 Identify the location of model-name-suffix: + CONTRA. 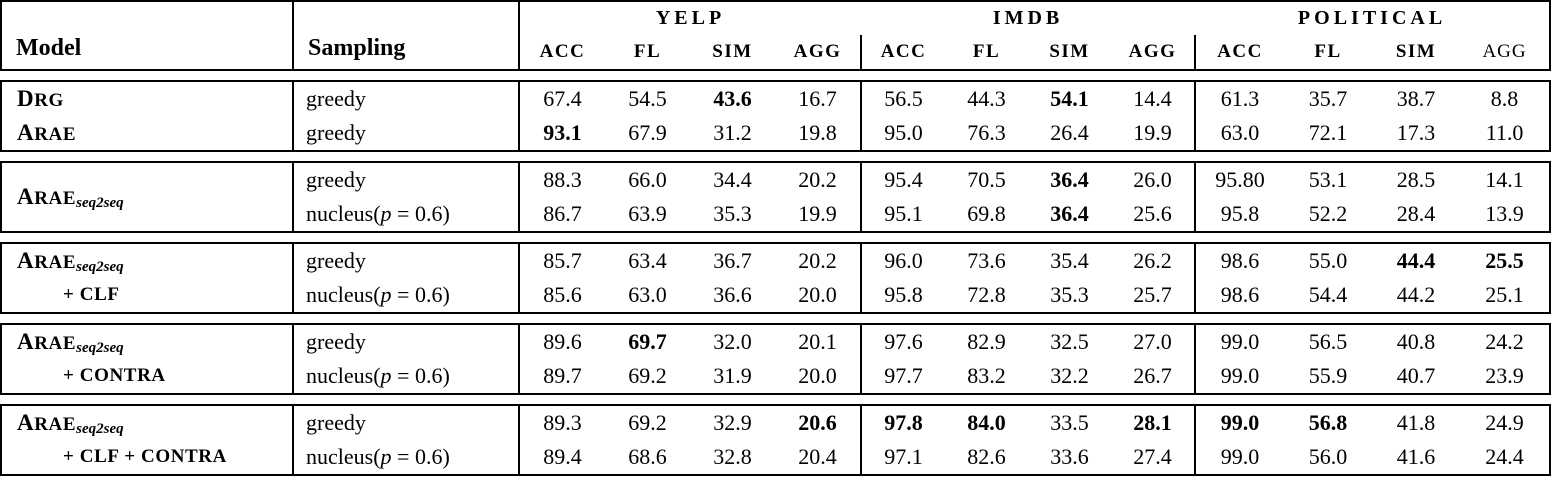
(114, 375).